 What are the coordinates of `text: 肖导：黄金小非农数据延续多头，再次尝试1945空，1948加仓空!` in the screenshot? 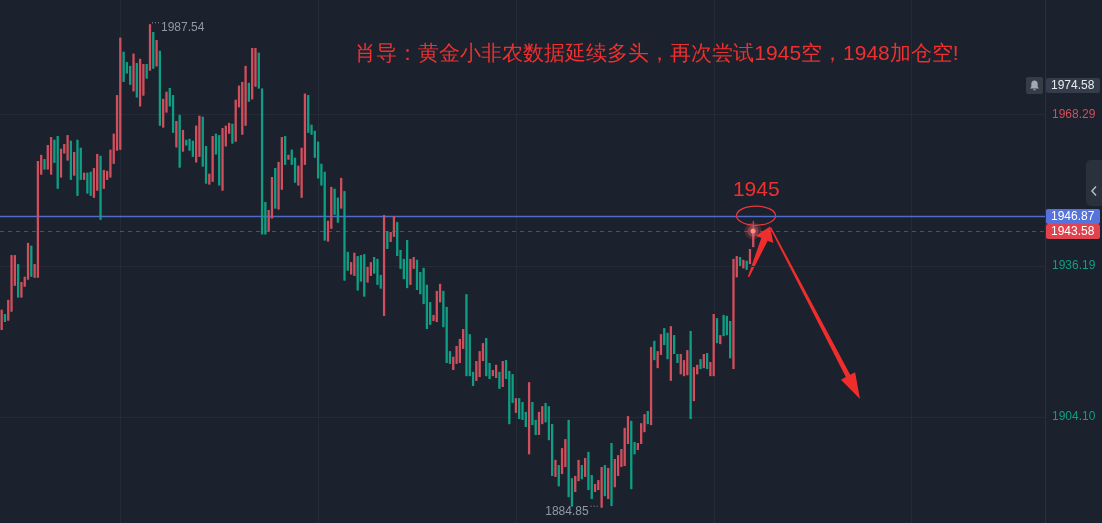 It's located at (657, 52).